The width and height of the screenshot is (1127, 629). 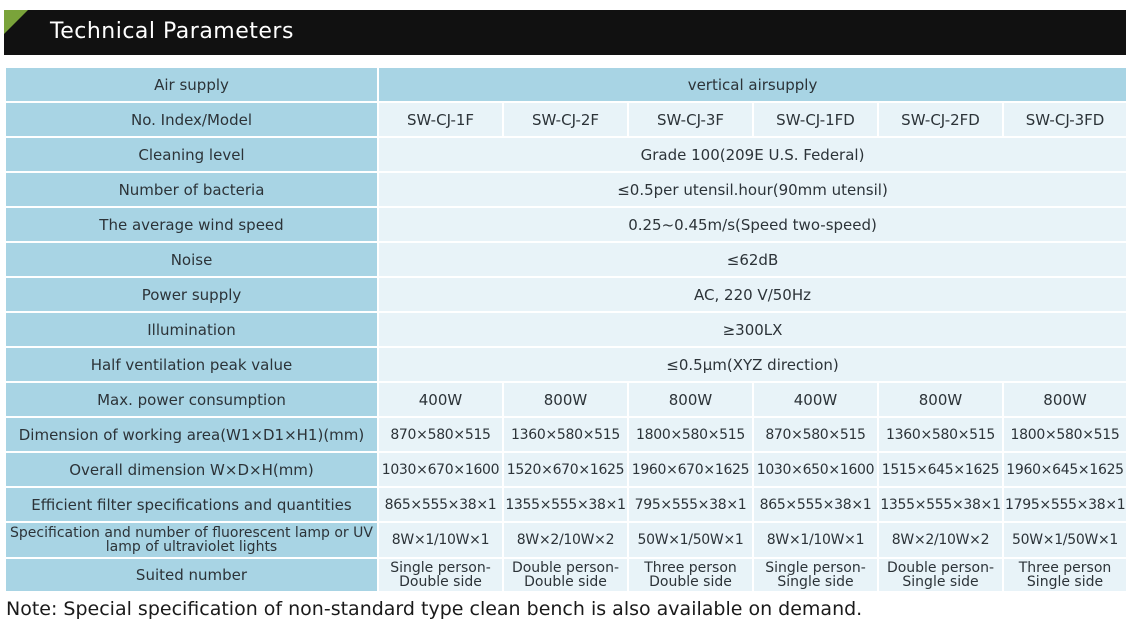 What do you see at coordinates (751, 189) in the screenshot?
I see `bacteria-value: ≤0.5per utensil.hour(90mm utensil)` at bounding box center [751, 189].